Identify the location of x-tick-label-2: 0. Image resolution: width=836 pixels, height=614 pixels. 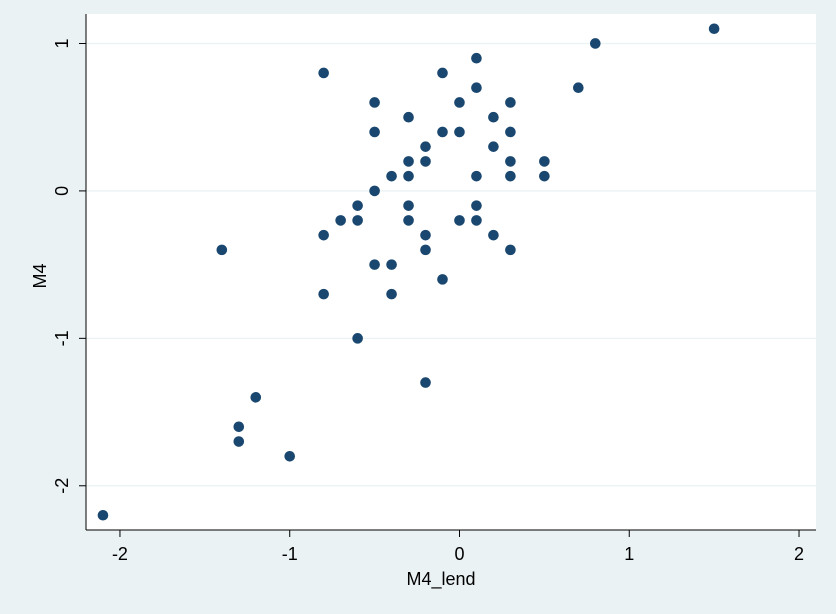
(459, 554).